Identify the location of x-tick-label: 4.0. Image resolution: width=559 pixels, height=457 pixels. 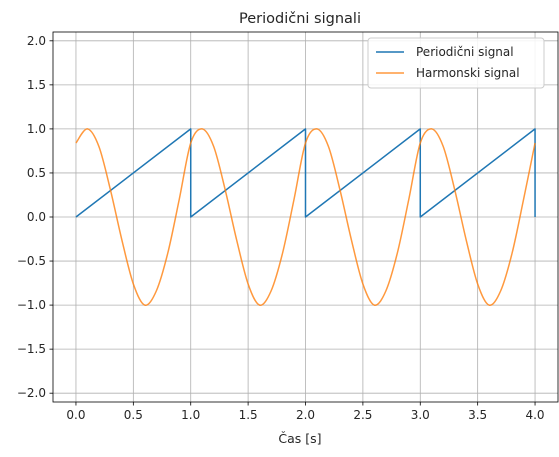
(534, 415).